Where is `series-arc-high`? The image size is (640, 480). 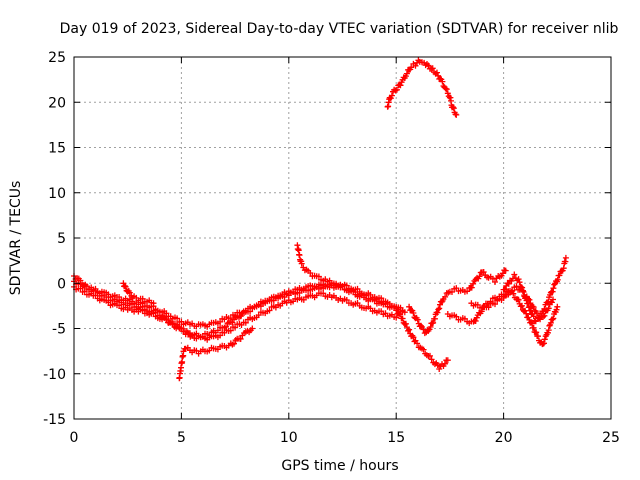 series-arc-high is located at coordinates (422, 87).